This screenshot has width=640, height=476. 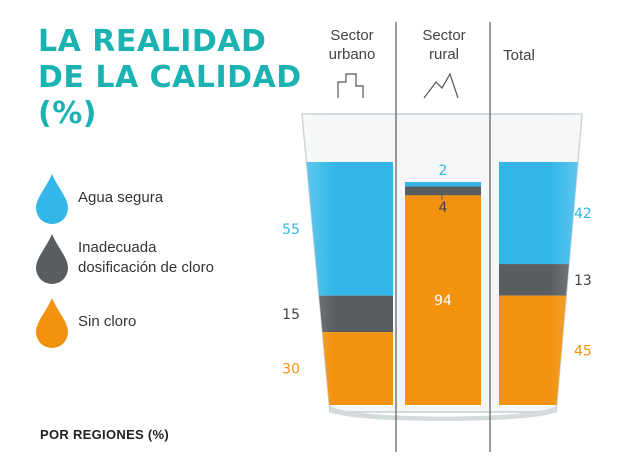 I want to click on legend-label: Inadecuada dosificación de cloro, so click(x=146, y=257).